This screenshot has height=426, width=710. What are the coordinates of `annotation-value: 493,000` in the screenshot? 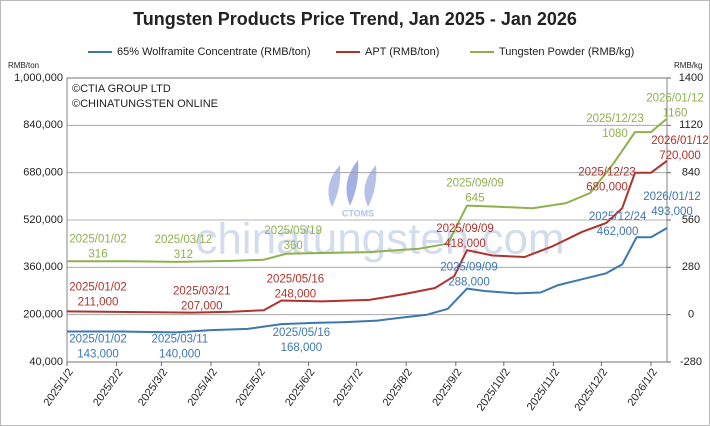 It's located at (672, 212).